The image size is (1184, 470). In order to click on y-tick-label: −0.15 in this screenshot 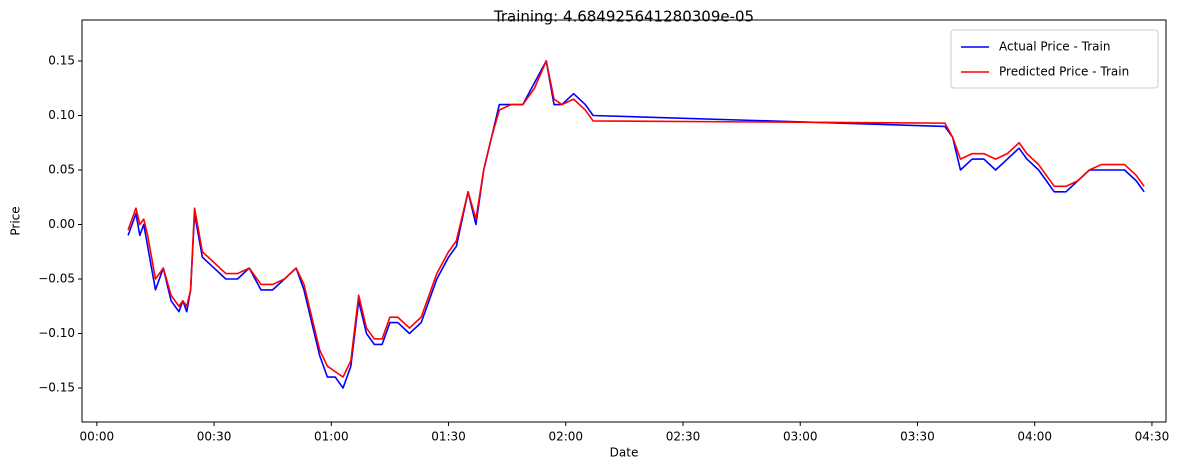, I will do `click(56, 387)`.